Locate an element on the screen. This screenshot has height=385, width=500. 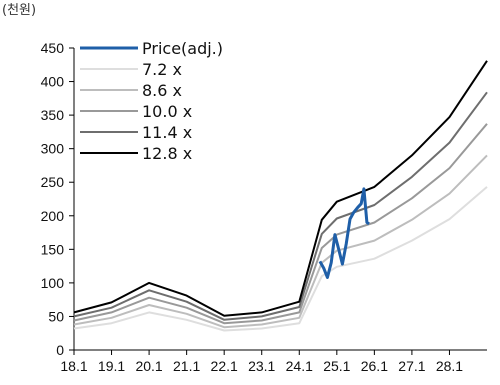
y-tick-label: 350 is located at coordinates (53, 115).